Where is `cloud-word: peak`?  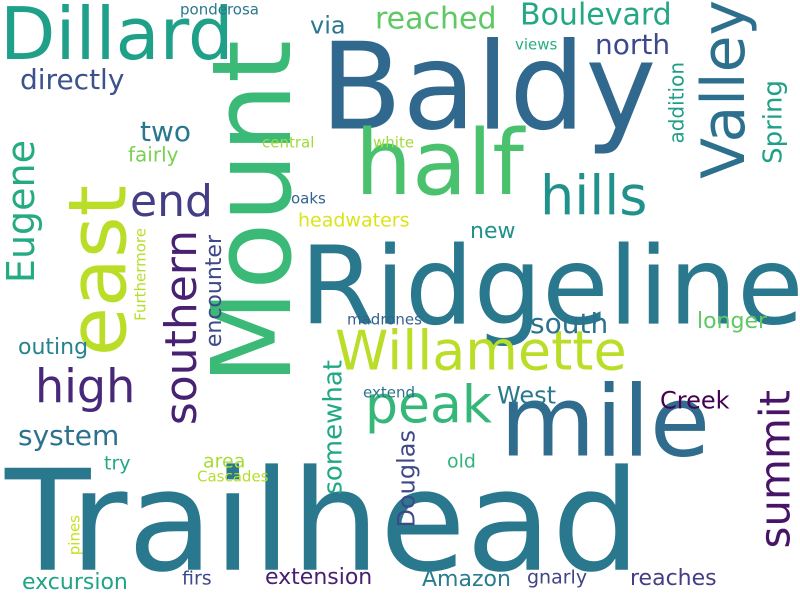 cloud-word: peak is located at coordinates (428, 406).